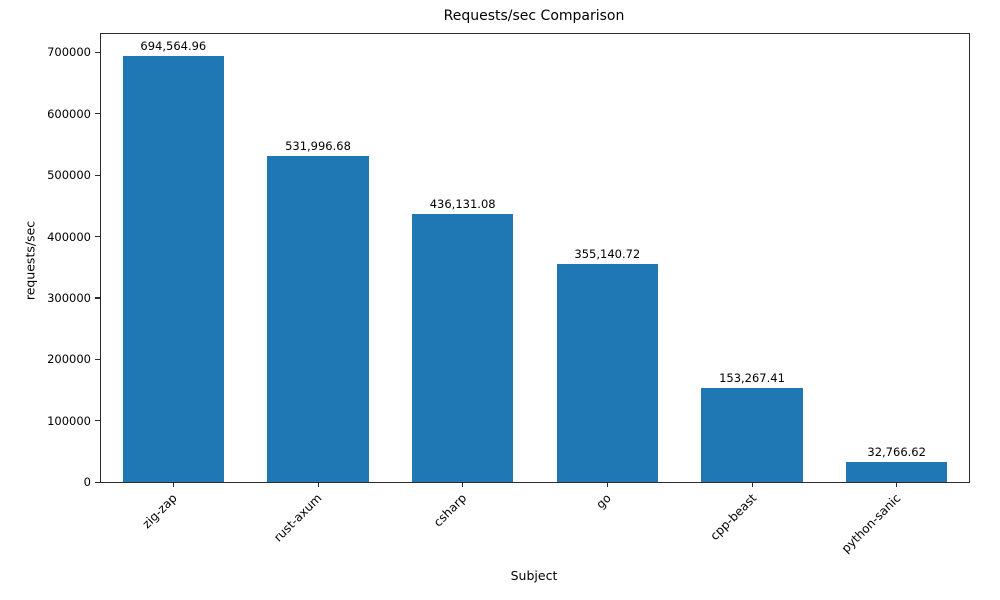 The width and height of the screenshot is (1000, 600). What do you see at coordinates (896, 451) in the screenshot?
I see `bar-value-label: 32,766.62` at bounding box center [896, 451].